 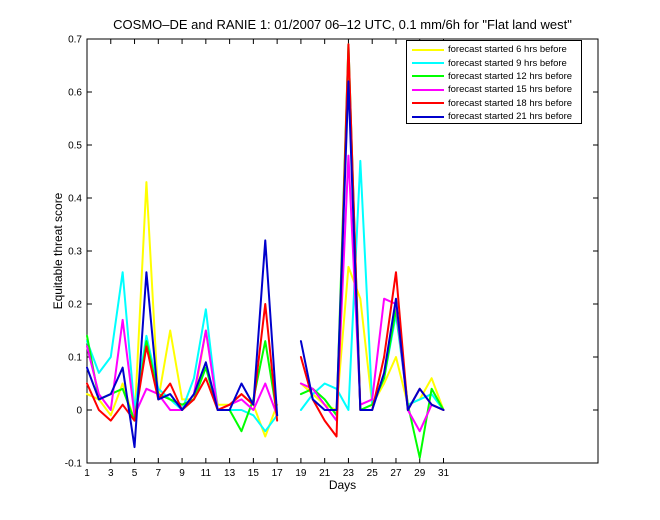 What do you see at coordinates (510, 117) in the screenshot?
I see `legend-label: forecast started 21 hrs before` at bounding box center [510, 117].